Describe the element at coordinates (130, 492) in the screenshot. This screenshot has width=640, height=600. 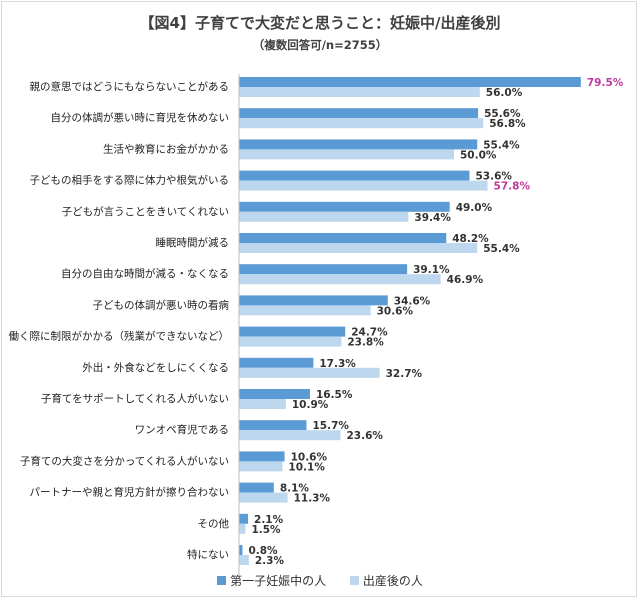
I see `category-label: パートナーや親と育児方針が擦り合わない` at that location.